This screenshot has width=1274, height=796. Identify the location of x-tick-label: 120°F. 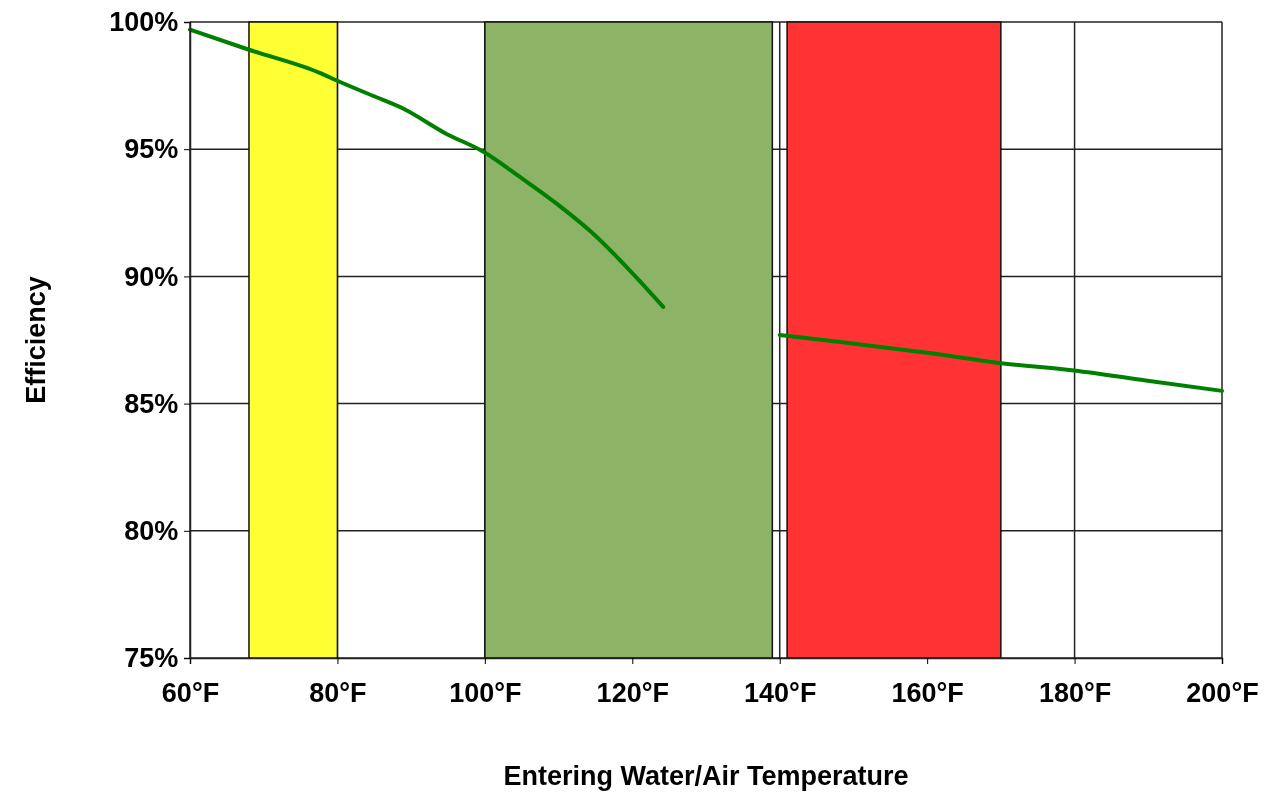
(632, 693).